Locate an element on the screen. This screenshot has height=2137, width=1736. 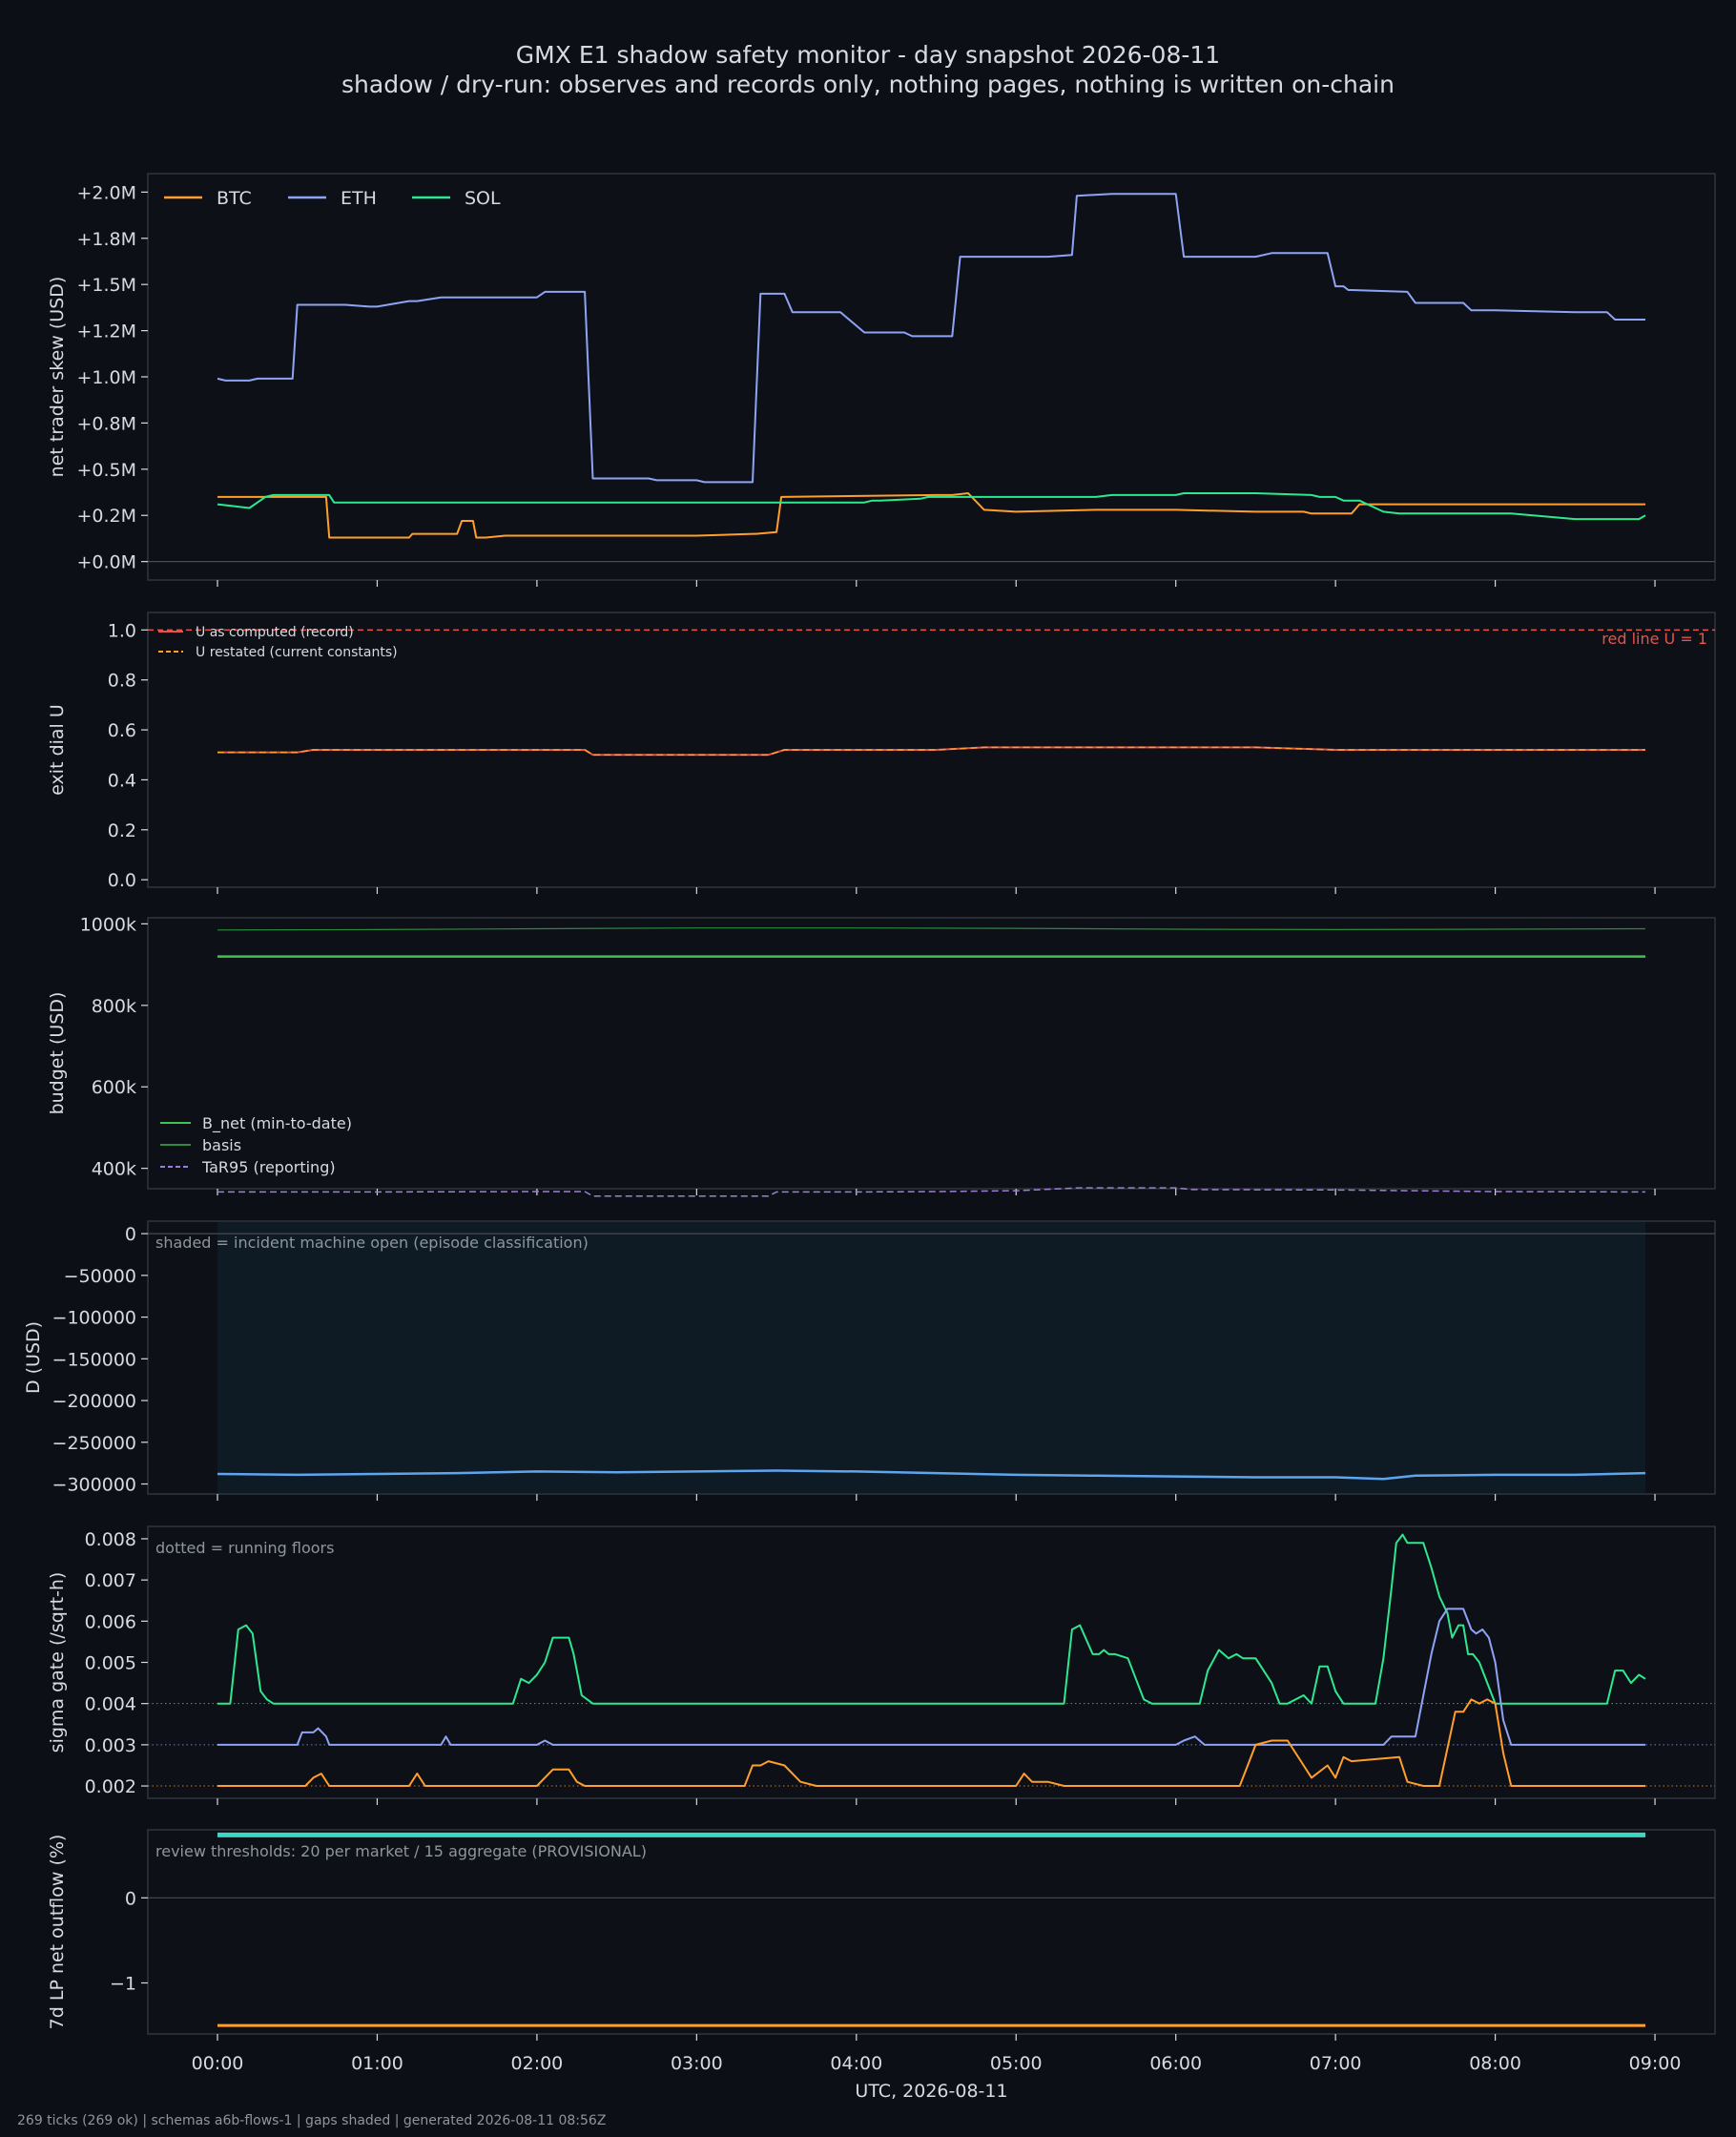
legend-label: U as computed (record) is located at coordinates (275, 632).